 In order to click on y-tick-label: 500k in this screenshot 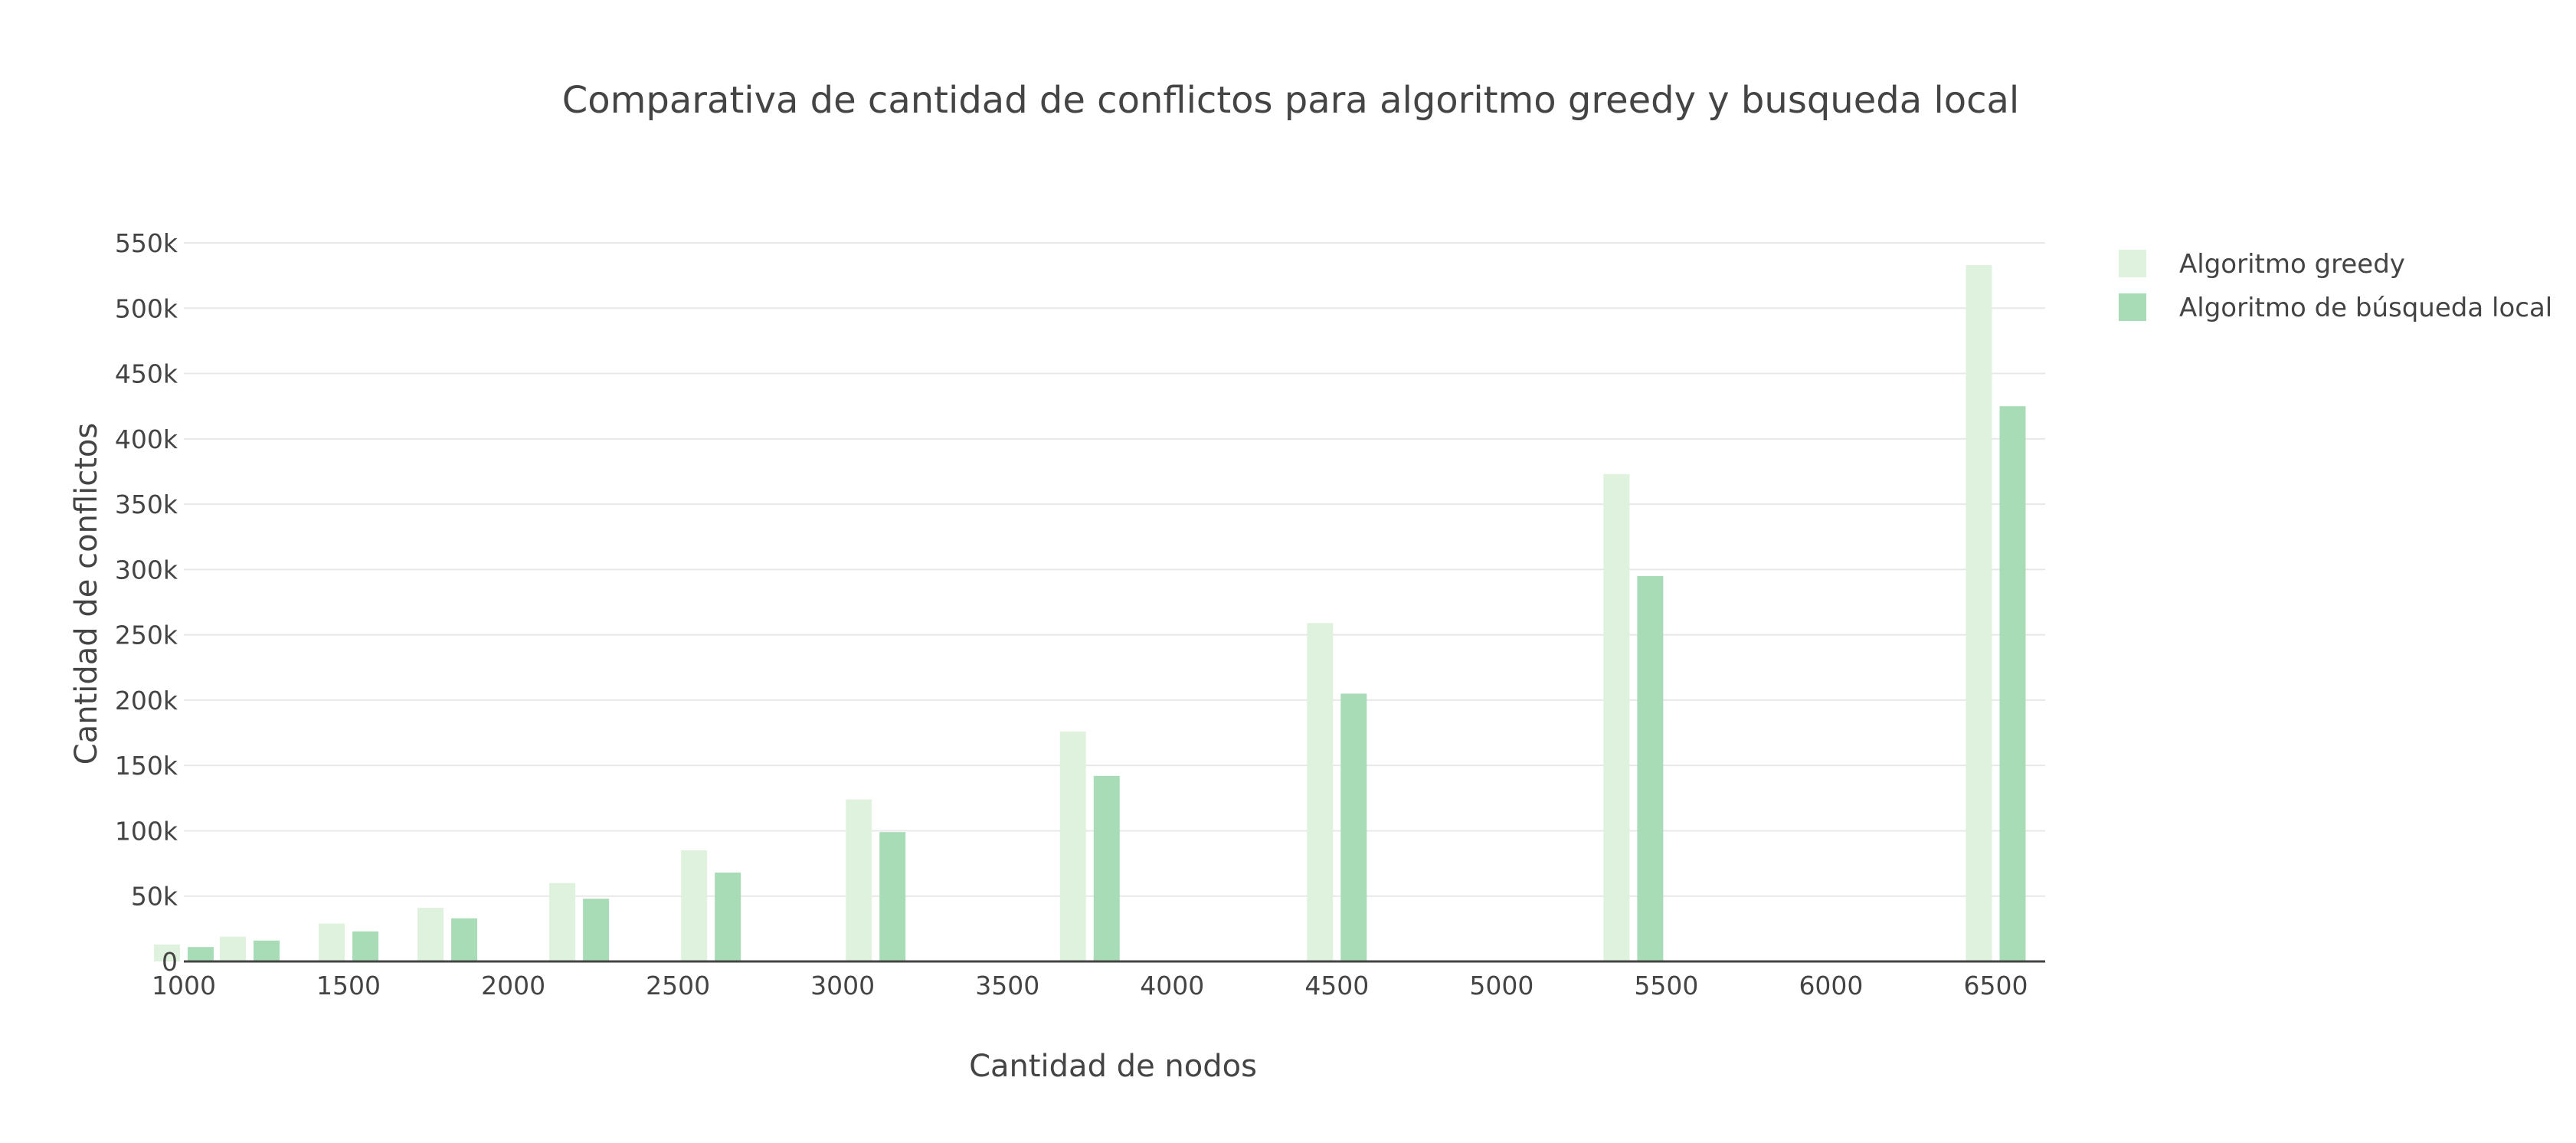, I will do `click(146, 308)`.